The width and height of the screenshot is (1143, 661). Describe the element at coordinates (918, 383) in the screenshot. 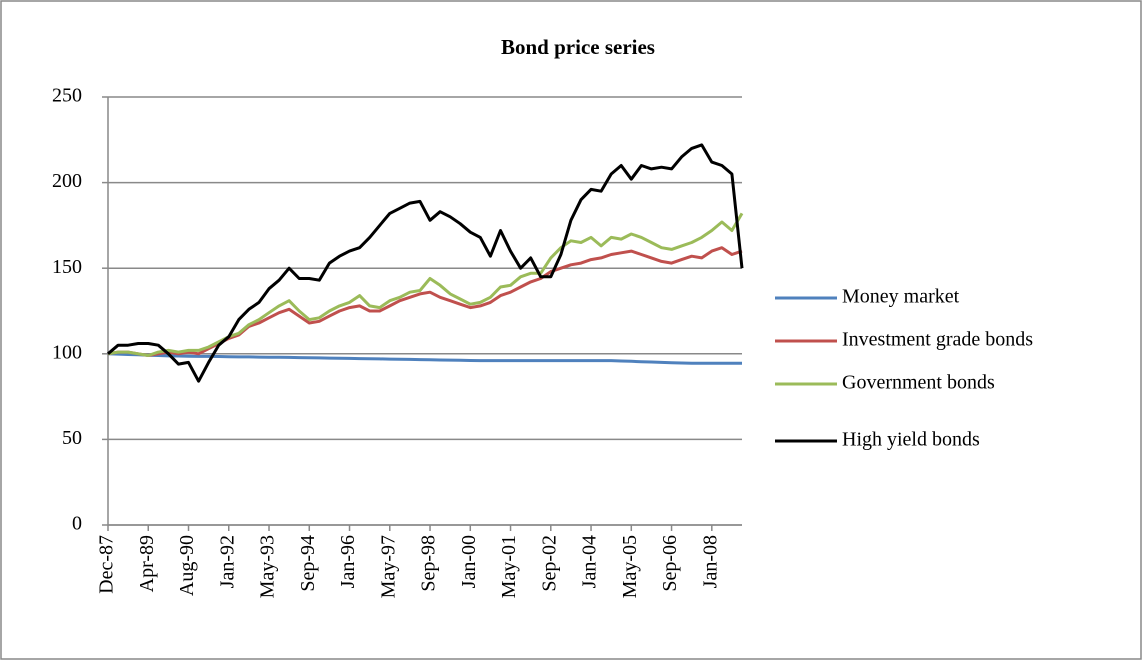

I see `legend-label: Government bonds` at that location.